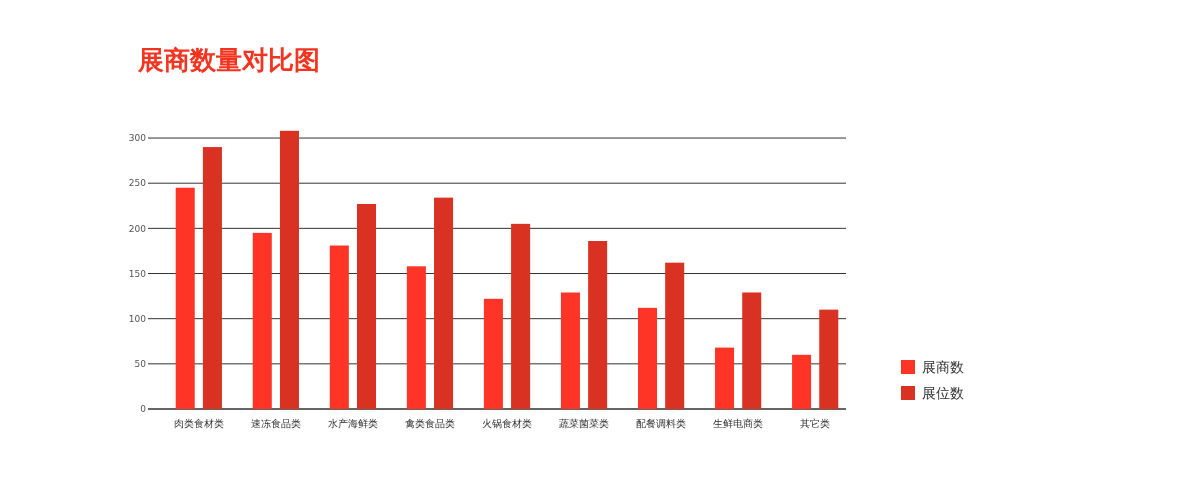 This screenshot has width=1204, height=486. Describe the element at coordinates (815, 423) in the screenshot. I see `x-tick-label: 其它类` at that location.